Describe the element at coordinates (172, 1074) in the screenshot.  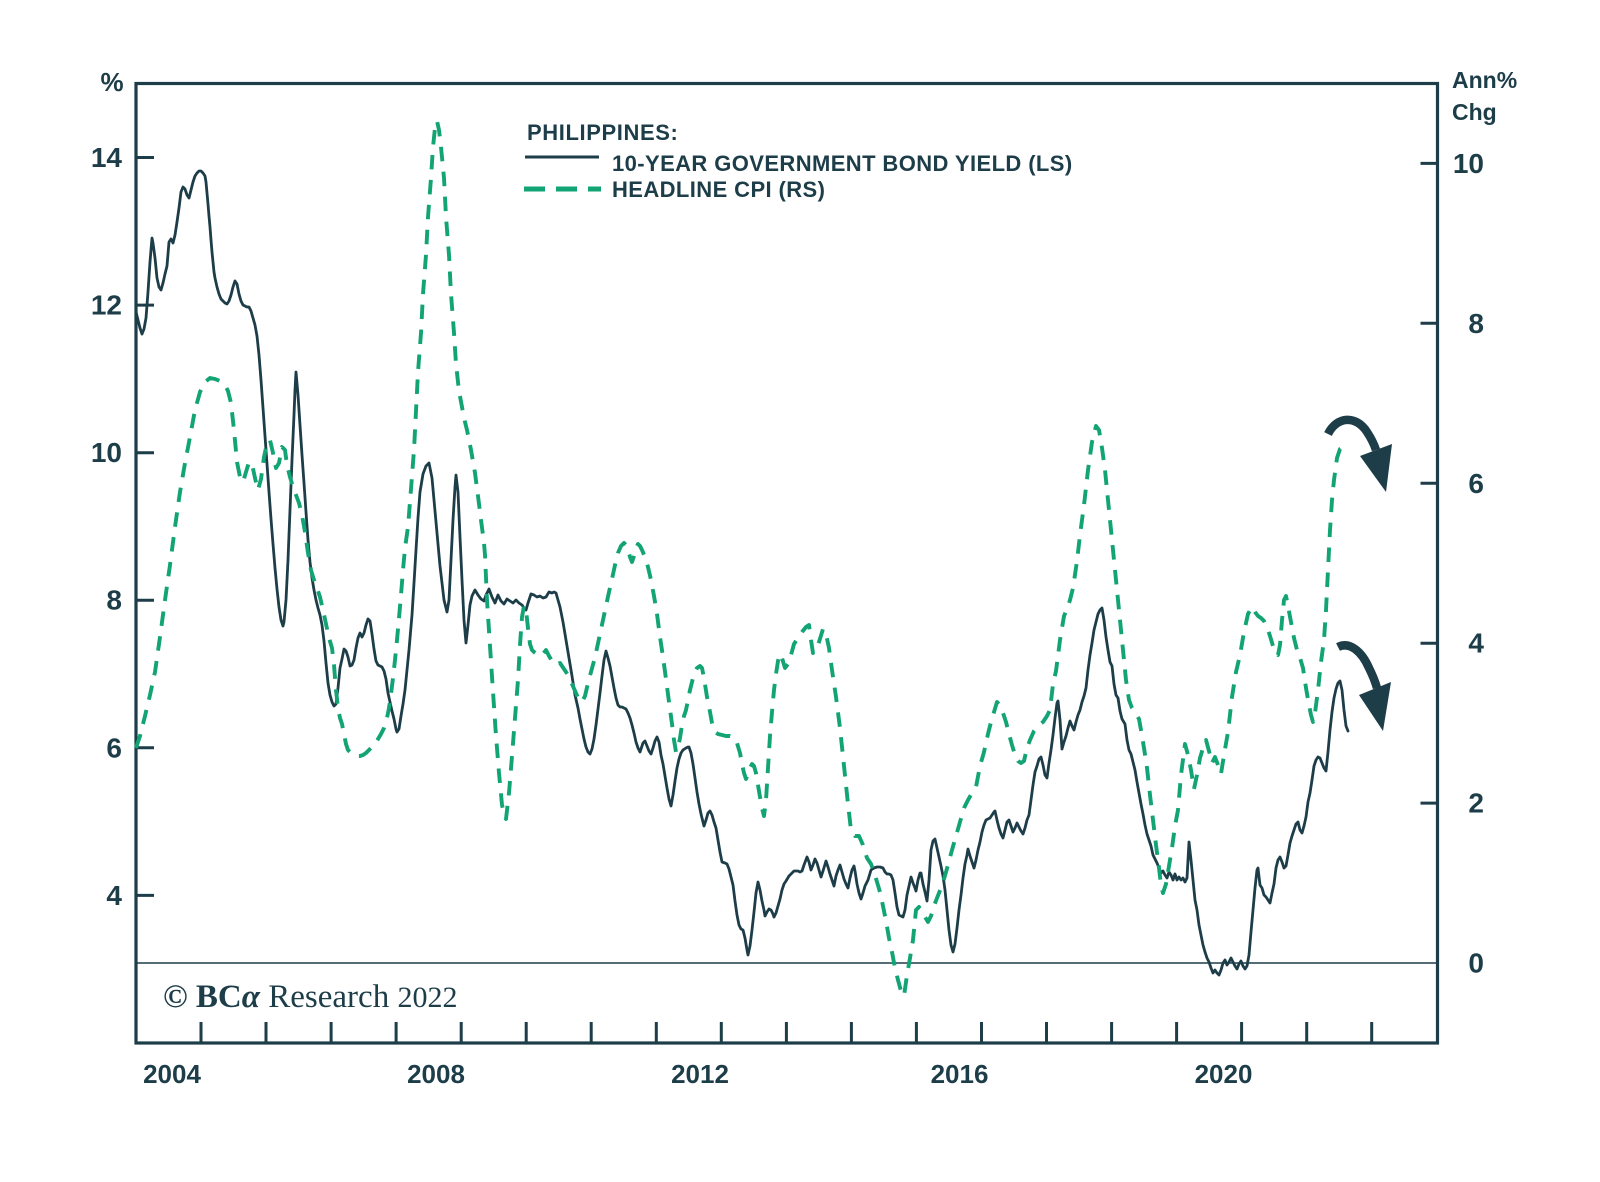
I see `svg-text: 2004` at that location.